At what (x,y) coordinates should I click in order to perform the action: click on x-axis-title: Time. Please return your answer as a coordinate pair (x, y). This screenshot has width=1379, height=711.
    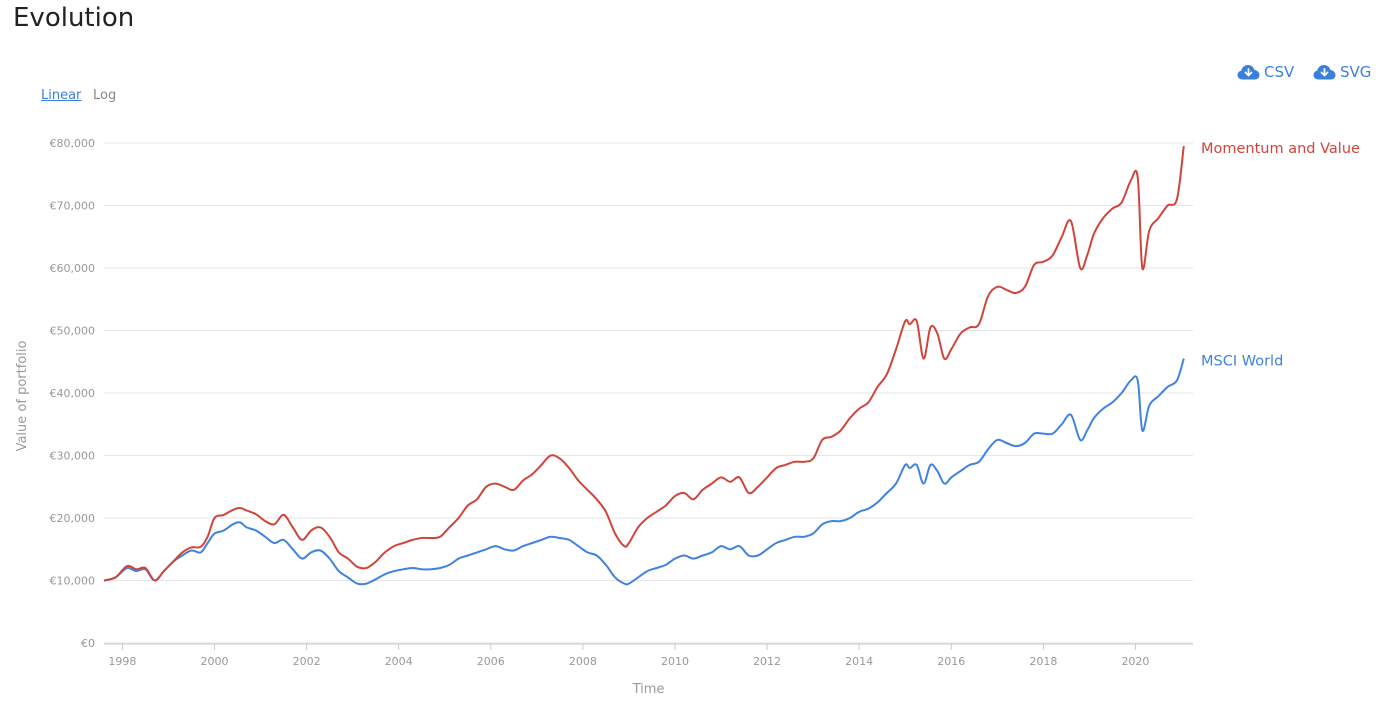
    Looking at the image, I should click on (648, 689).